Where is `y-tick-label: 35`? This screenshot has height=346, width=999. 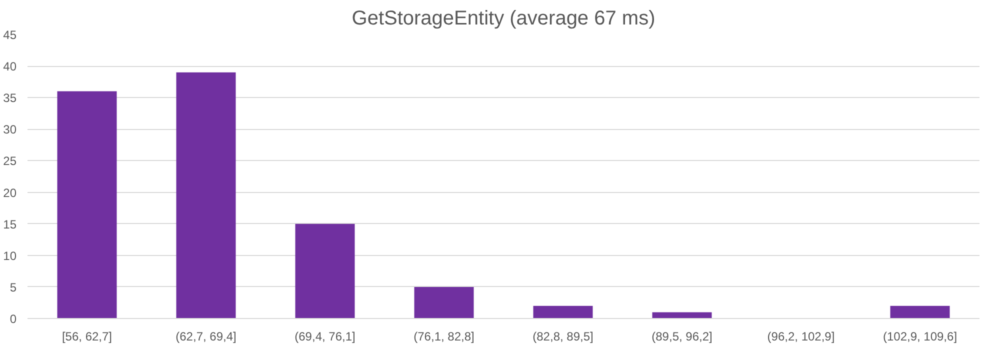 y-tick-label: 35 is located at coordinates (10, 98).